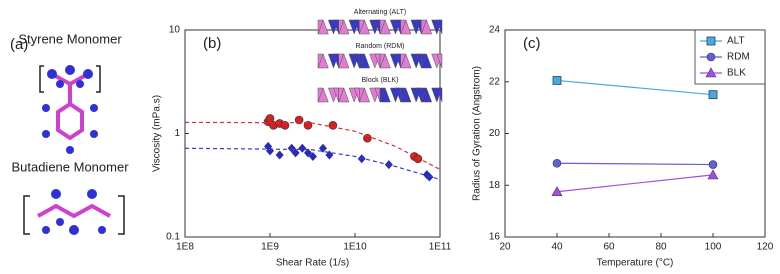 Image resolution: width=780 pixels, height=274 pixels. Describe the element at coordinates (270, 247) in the screenshot. I see `x-tick-label: 1E9` at that location.